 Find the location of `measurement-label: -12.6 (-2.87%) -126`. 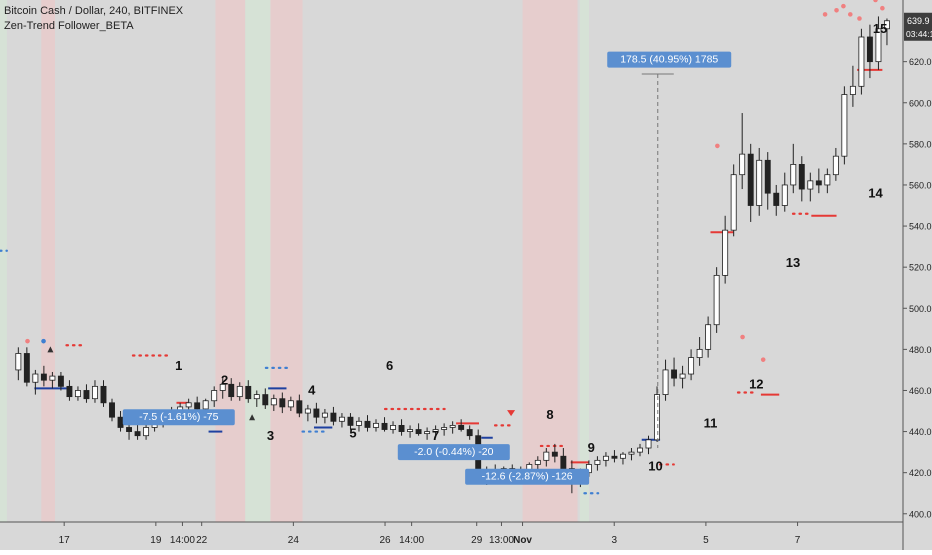

measurement-label: -12.6 (-2.87%) -126 is located at coordinates (527, 477).